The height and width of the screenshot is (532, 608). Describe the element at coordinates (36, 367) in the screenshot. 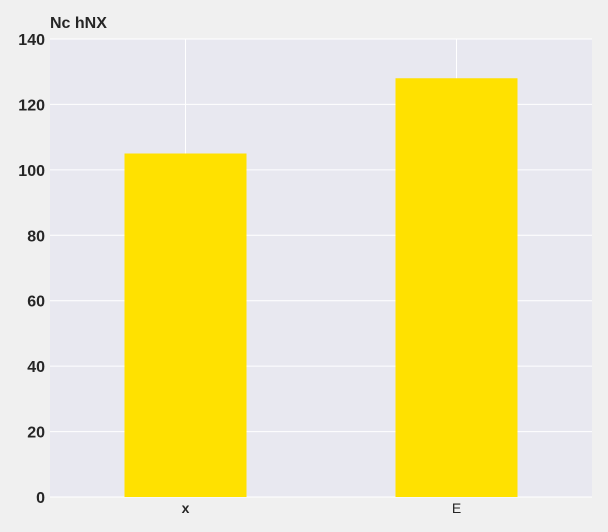

I see `y-tick-label: 40` at that location.